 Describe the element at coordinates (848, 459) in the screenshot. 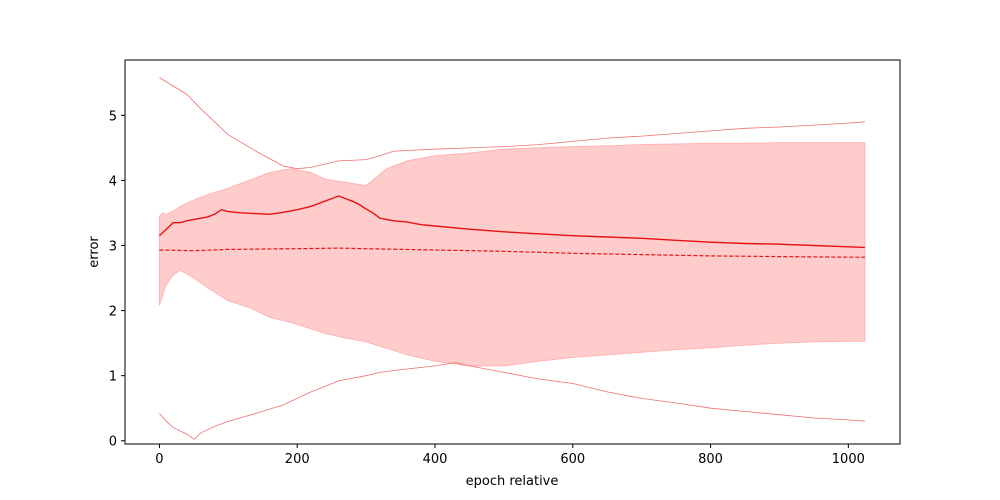

I see `x-tick-label: 1000` at that location.